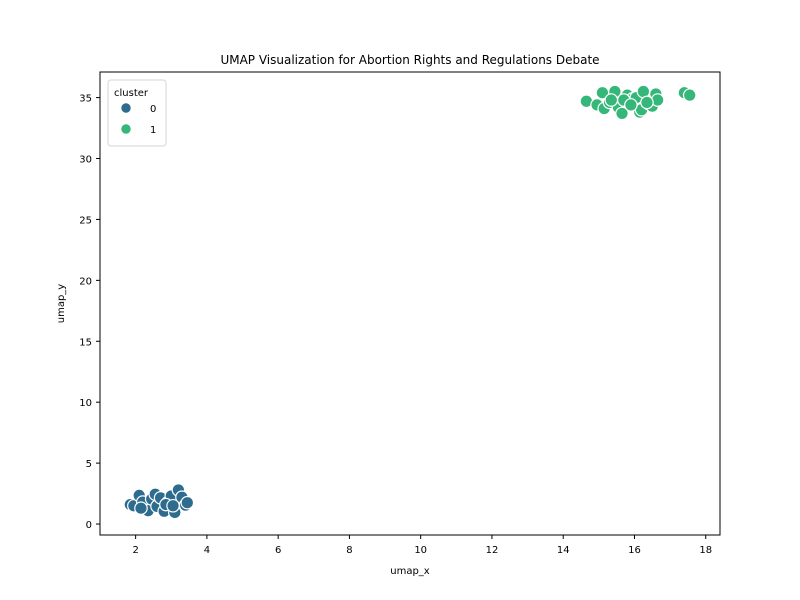 The width and height of the screenshot is (800, 600). I want to click on y-tick-label: 30, so click(85, 160).